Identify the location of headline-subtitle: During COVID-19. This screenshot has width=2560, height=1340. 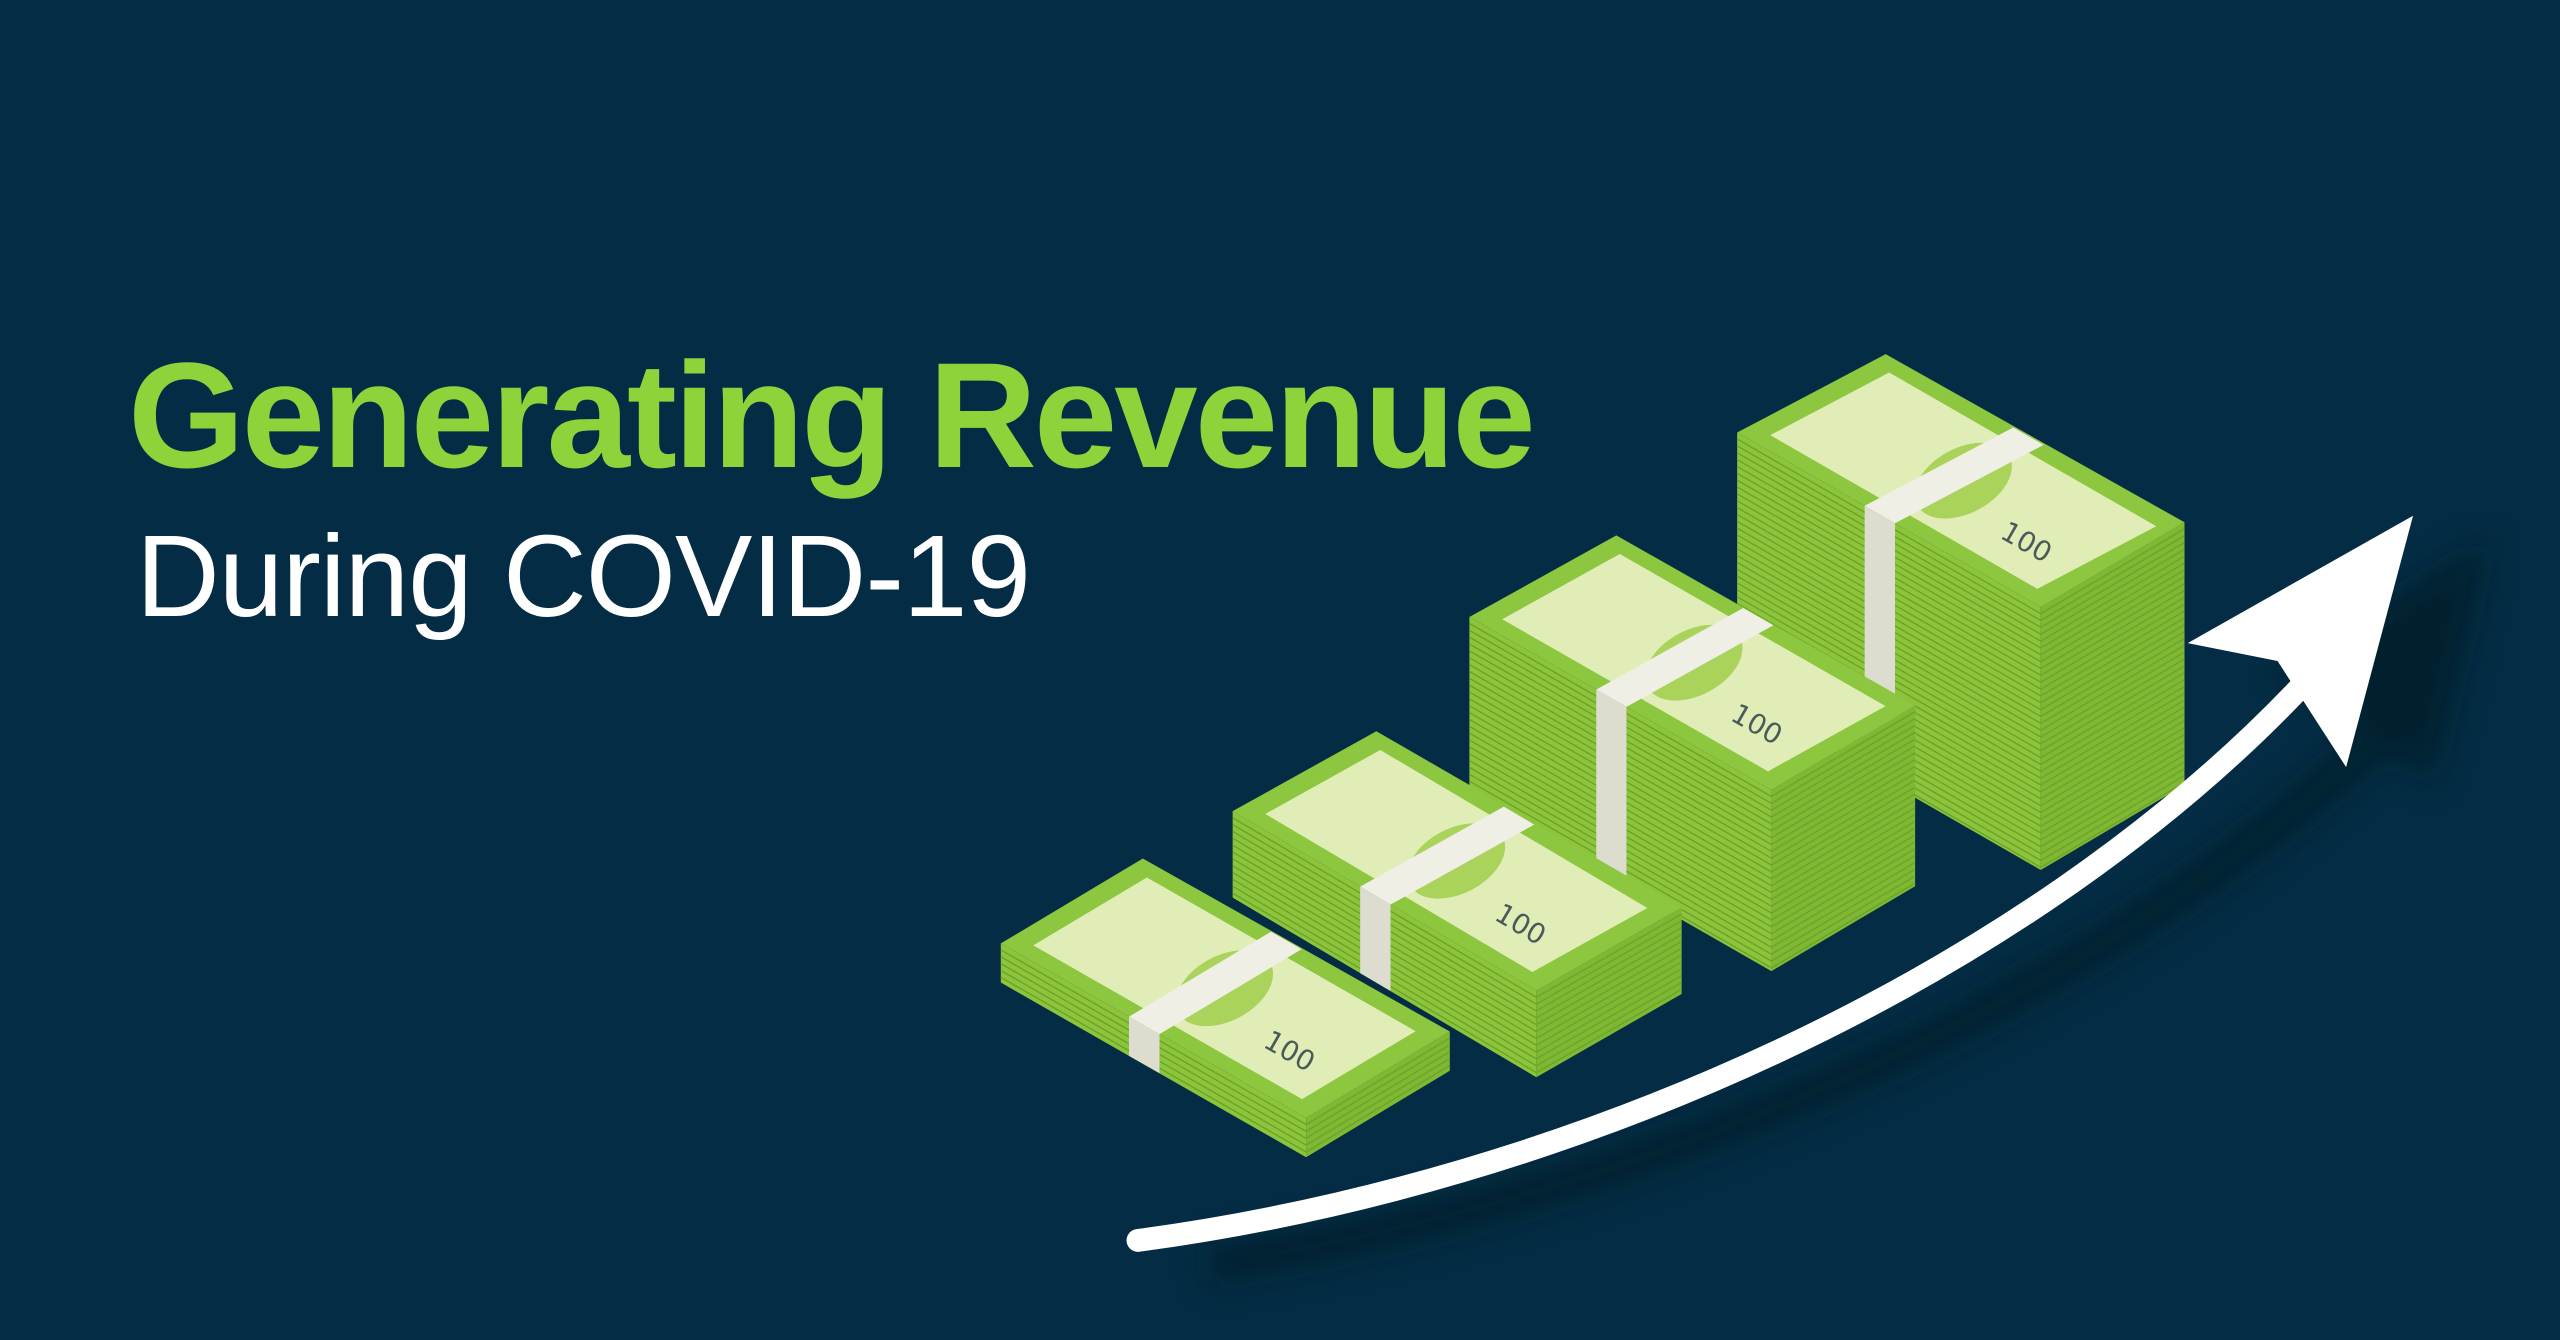
(583, 576).